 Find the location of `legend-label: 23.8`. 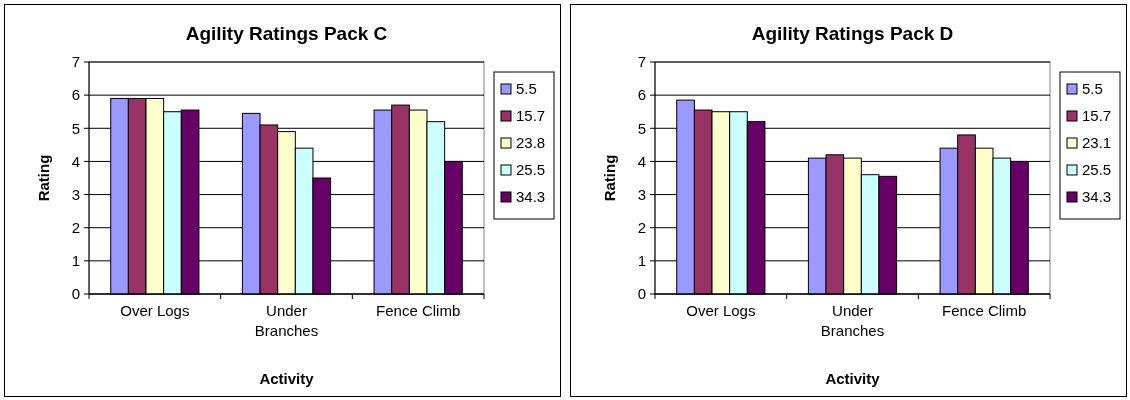

legend-label: 23.8 is located at coordinates (531, 143).